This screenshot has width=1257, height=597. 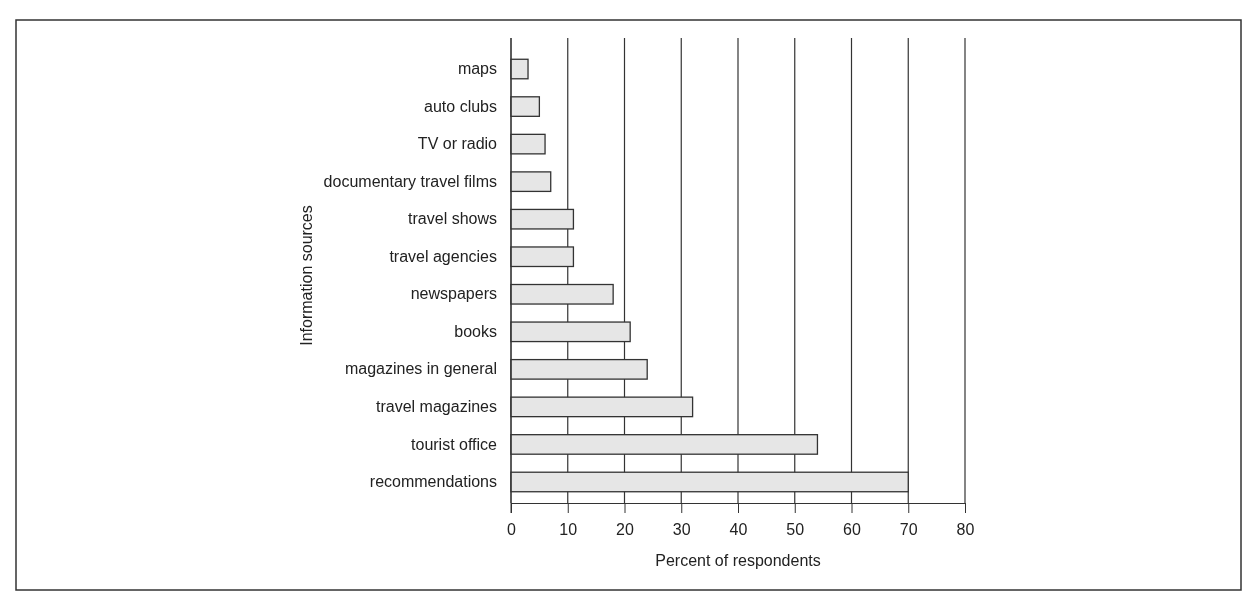 What do you see at coordinates (433, 482) in the screenshot?
I see `y-tick-label: recommendations` at bounding box center [433, 482].